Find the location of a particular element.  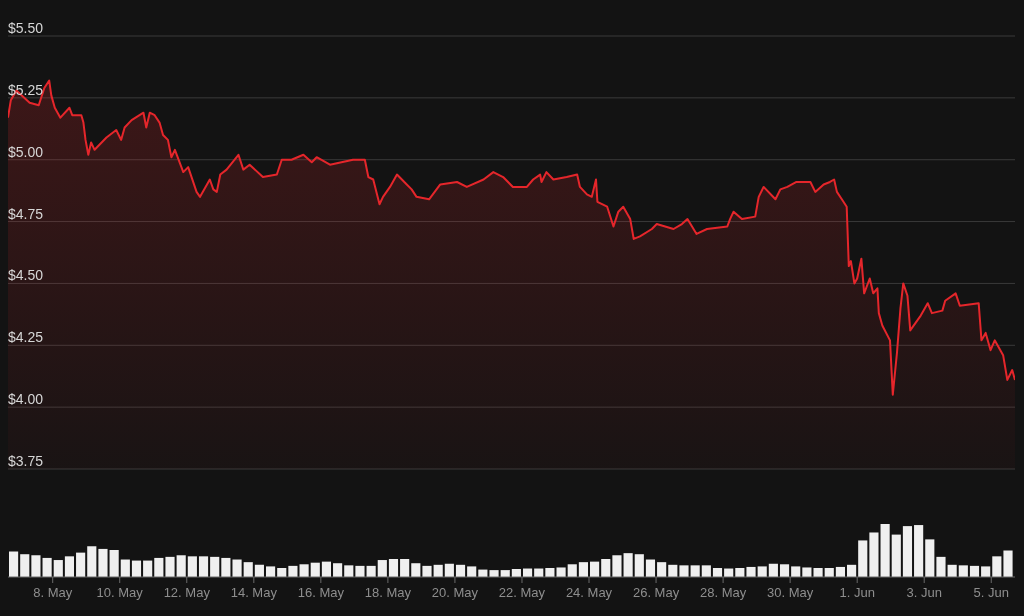

x-tick-label: 16. May is located at coordinates (321, 593).